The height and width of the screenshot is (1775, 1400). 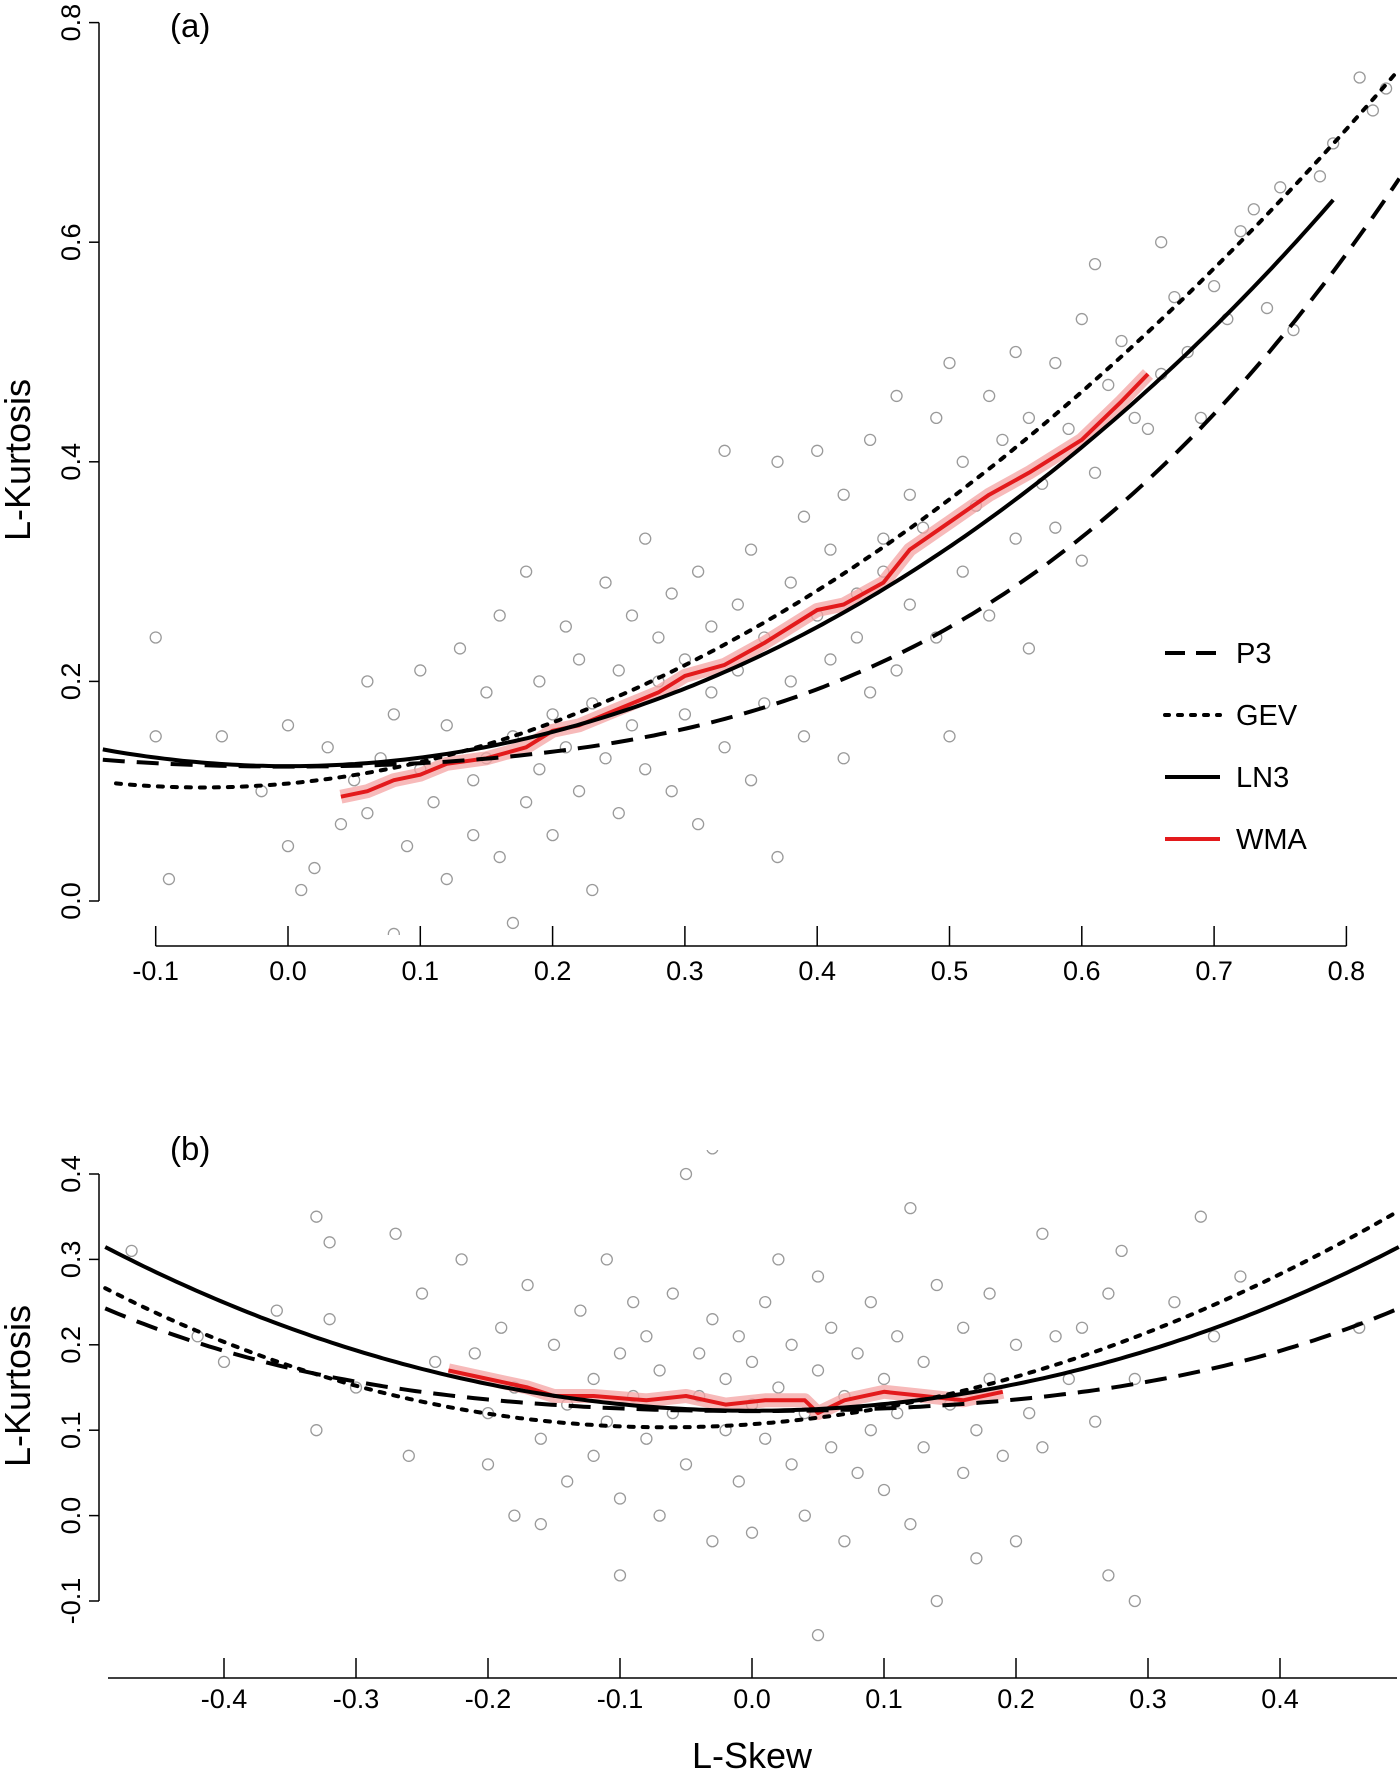 I want to click on wma-line, so click(x=745, y=585).